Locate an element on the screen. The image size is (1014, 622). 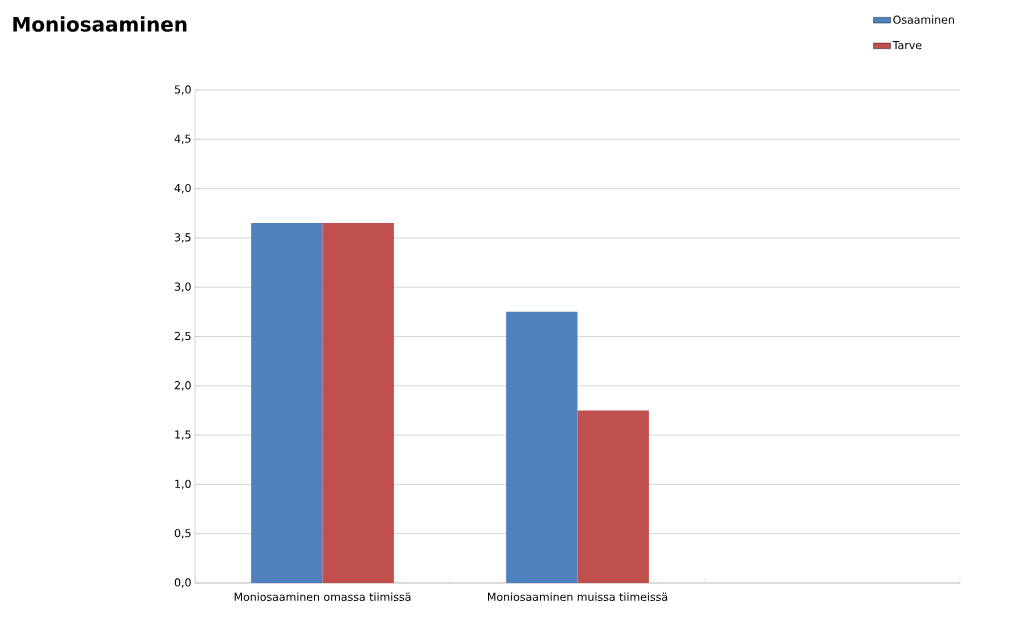
y-tick-label: 4,5 is located at coordinates (182, 139).